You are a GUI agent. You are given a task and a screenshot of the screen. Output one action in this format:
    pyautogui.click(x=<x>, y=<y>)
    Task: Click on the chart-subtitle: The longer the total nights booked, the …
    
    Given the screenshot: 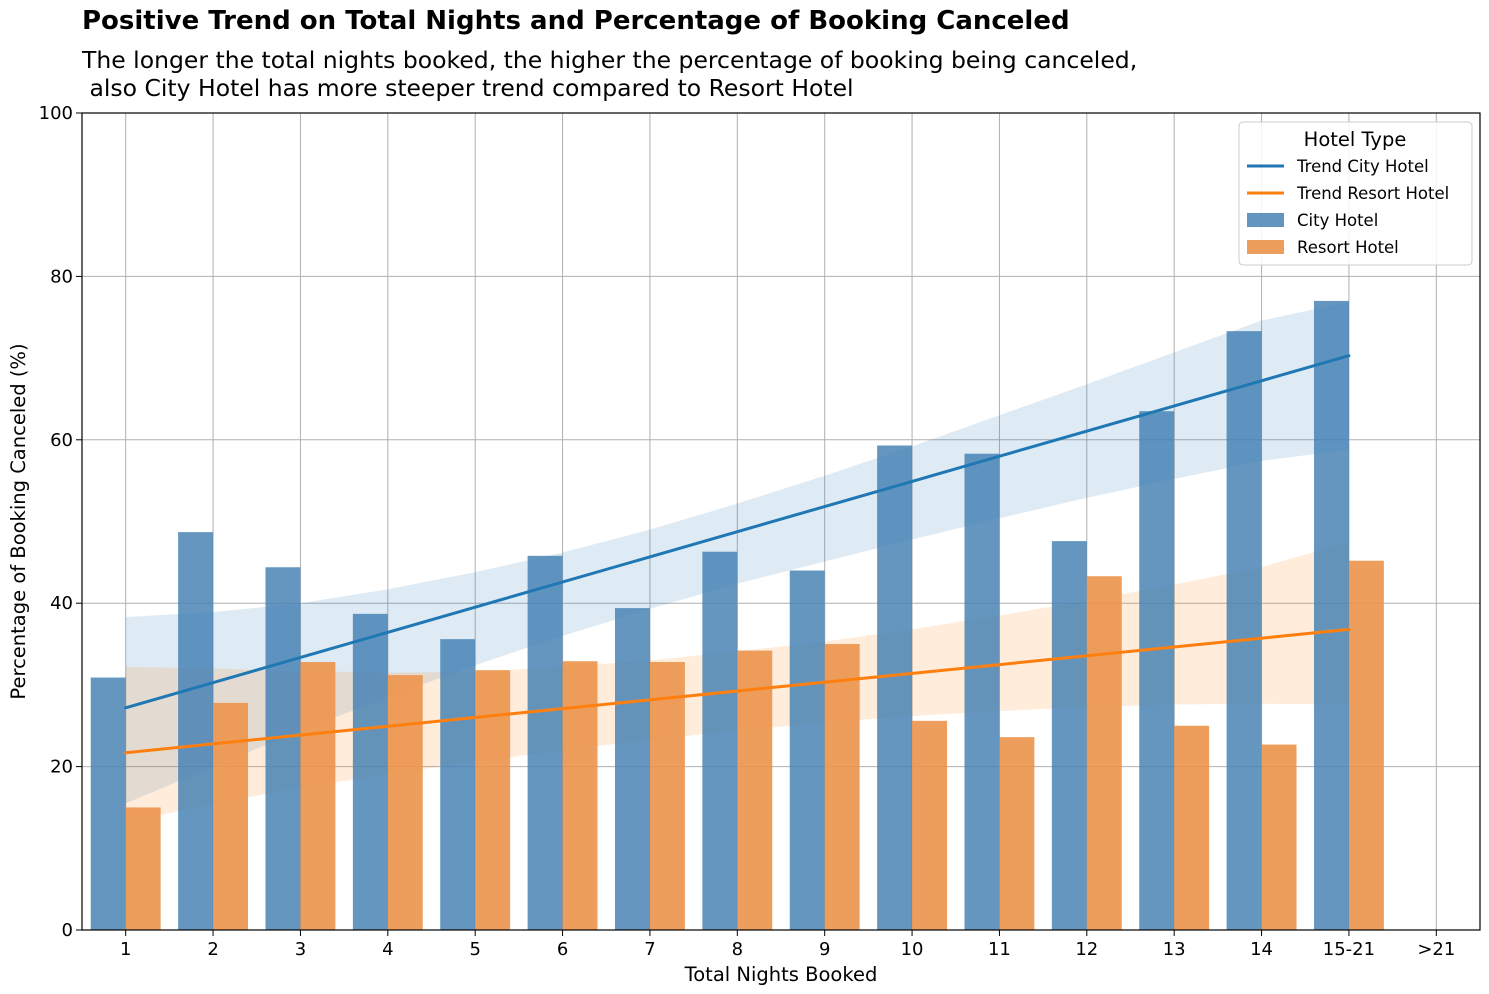 What is the action you would take?
    pyautogui.click(x=609, y=74)
    